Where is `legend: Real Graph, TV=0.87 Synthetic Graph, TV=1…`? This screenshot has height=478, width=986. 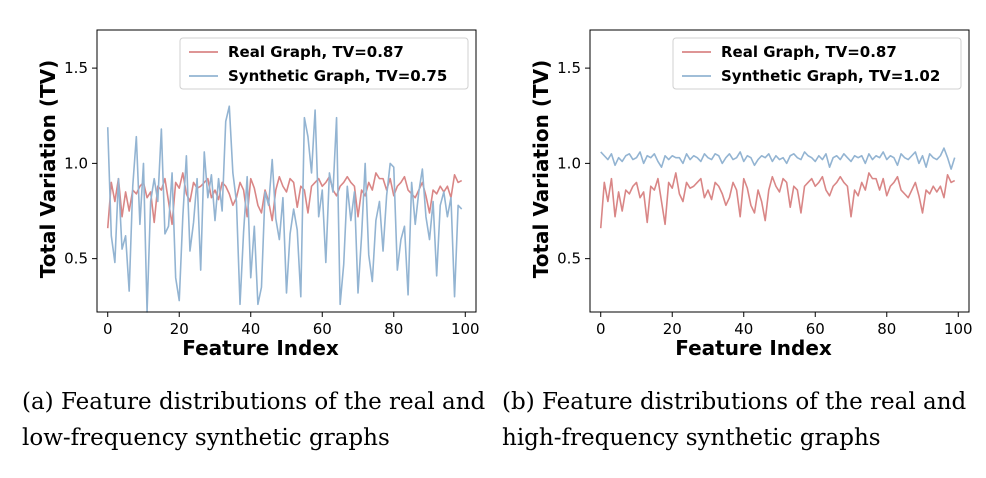 legend: Real Graph, TV=0.87 Synthetic Graph, TV=1… is located at coordinates (817, 63).